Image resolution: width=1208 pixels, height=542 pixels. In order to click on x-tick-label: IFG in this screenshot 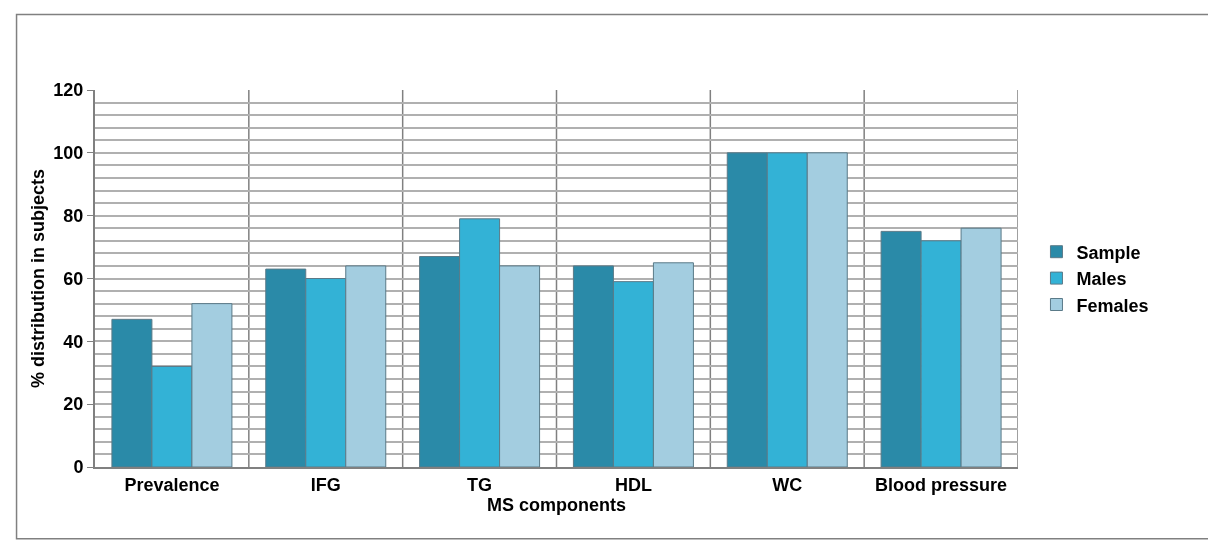, I will do `click(325, 484)`.